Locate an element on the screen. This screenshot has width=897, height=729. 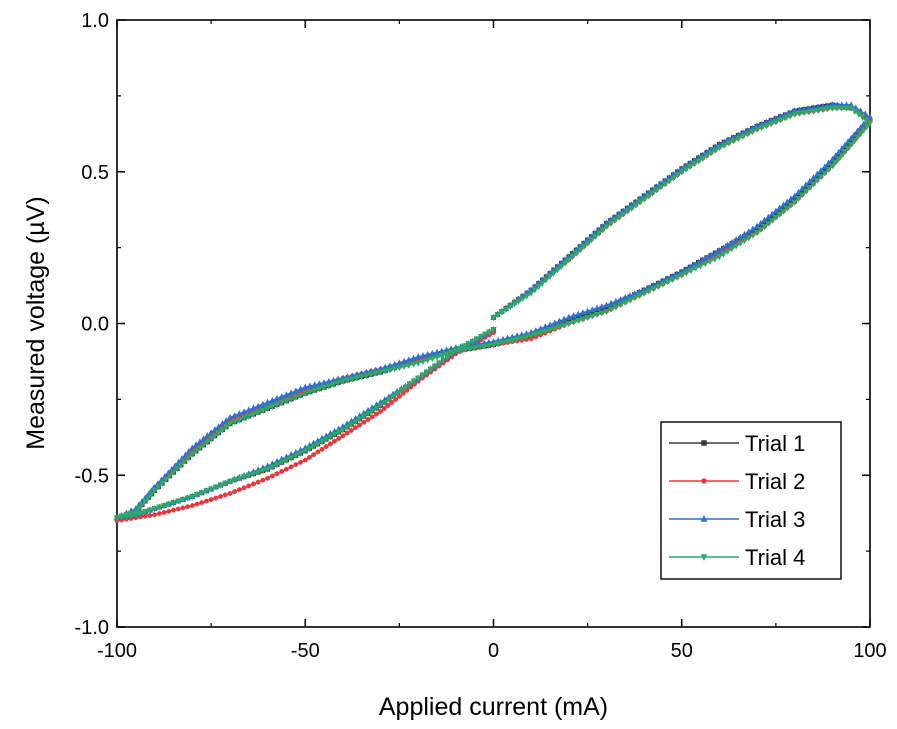
legend-label: Trial 3 is located at coordinates (775, 519).